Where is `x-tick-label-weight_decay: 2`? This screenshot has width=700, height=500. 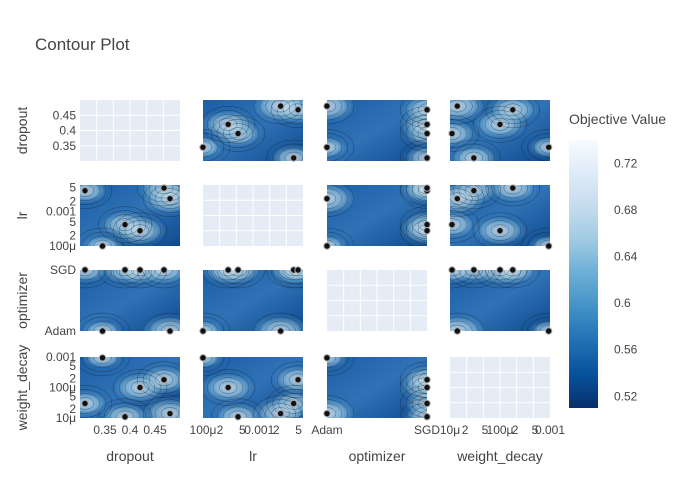
x-tick-label-weight_decay: 2 is located at coordinates (465, 430).